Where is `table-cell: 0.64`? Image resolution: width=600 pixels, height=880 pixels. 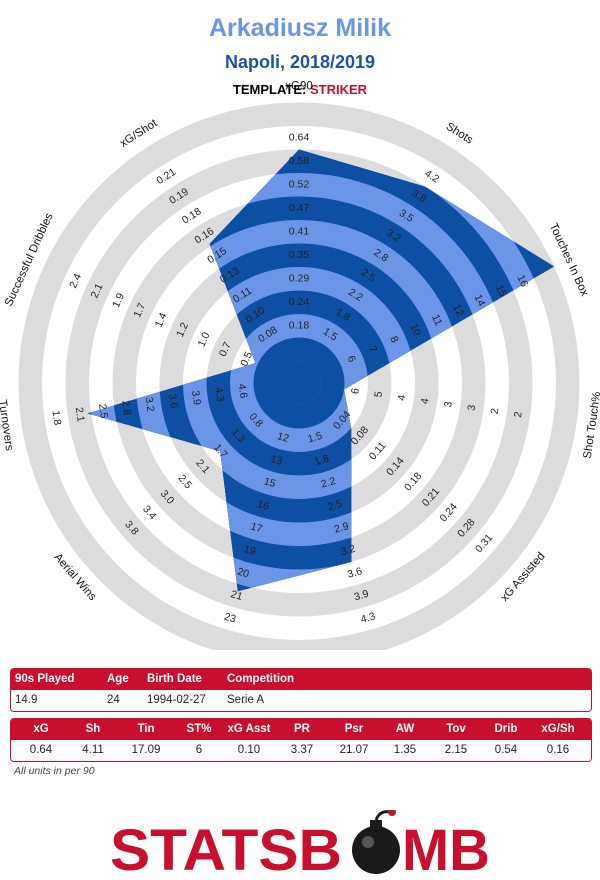
table-cell: 0.64 is located at coordinates (41, 750).